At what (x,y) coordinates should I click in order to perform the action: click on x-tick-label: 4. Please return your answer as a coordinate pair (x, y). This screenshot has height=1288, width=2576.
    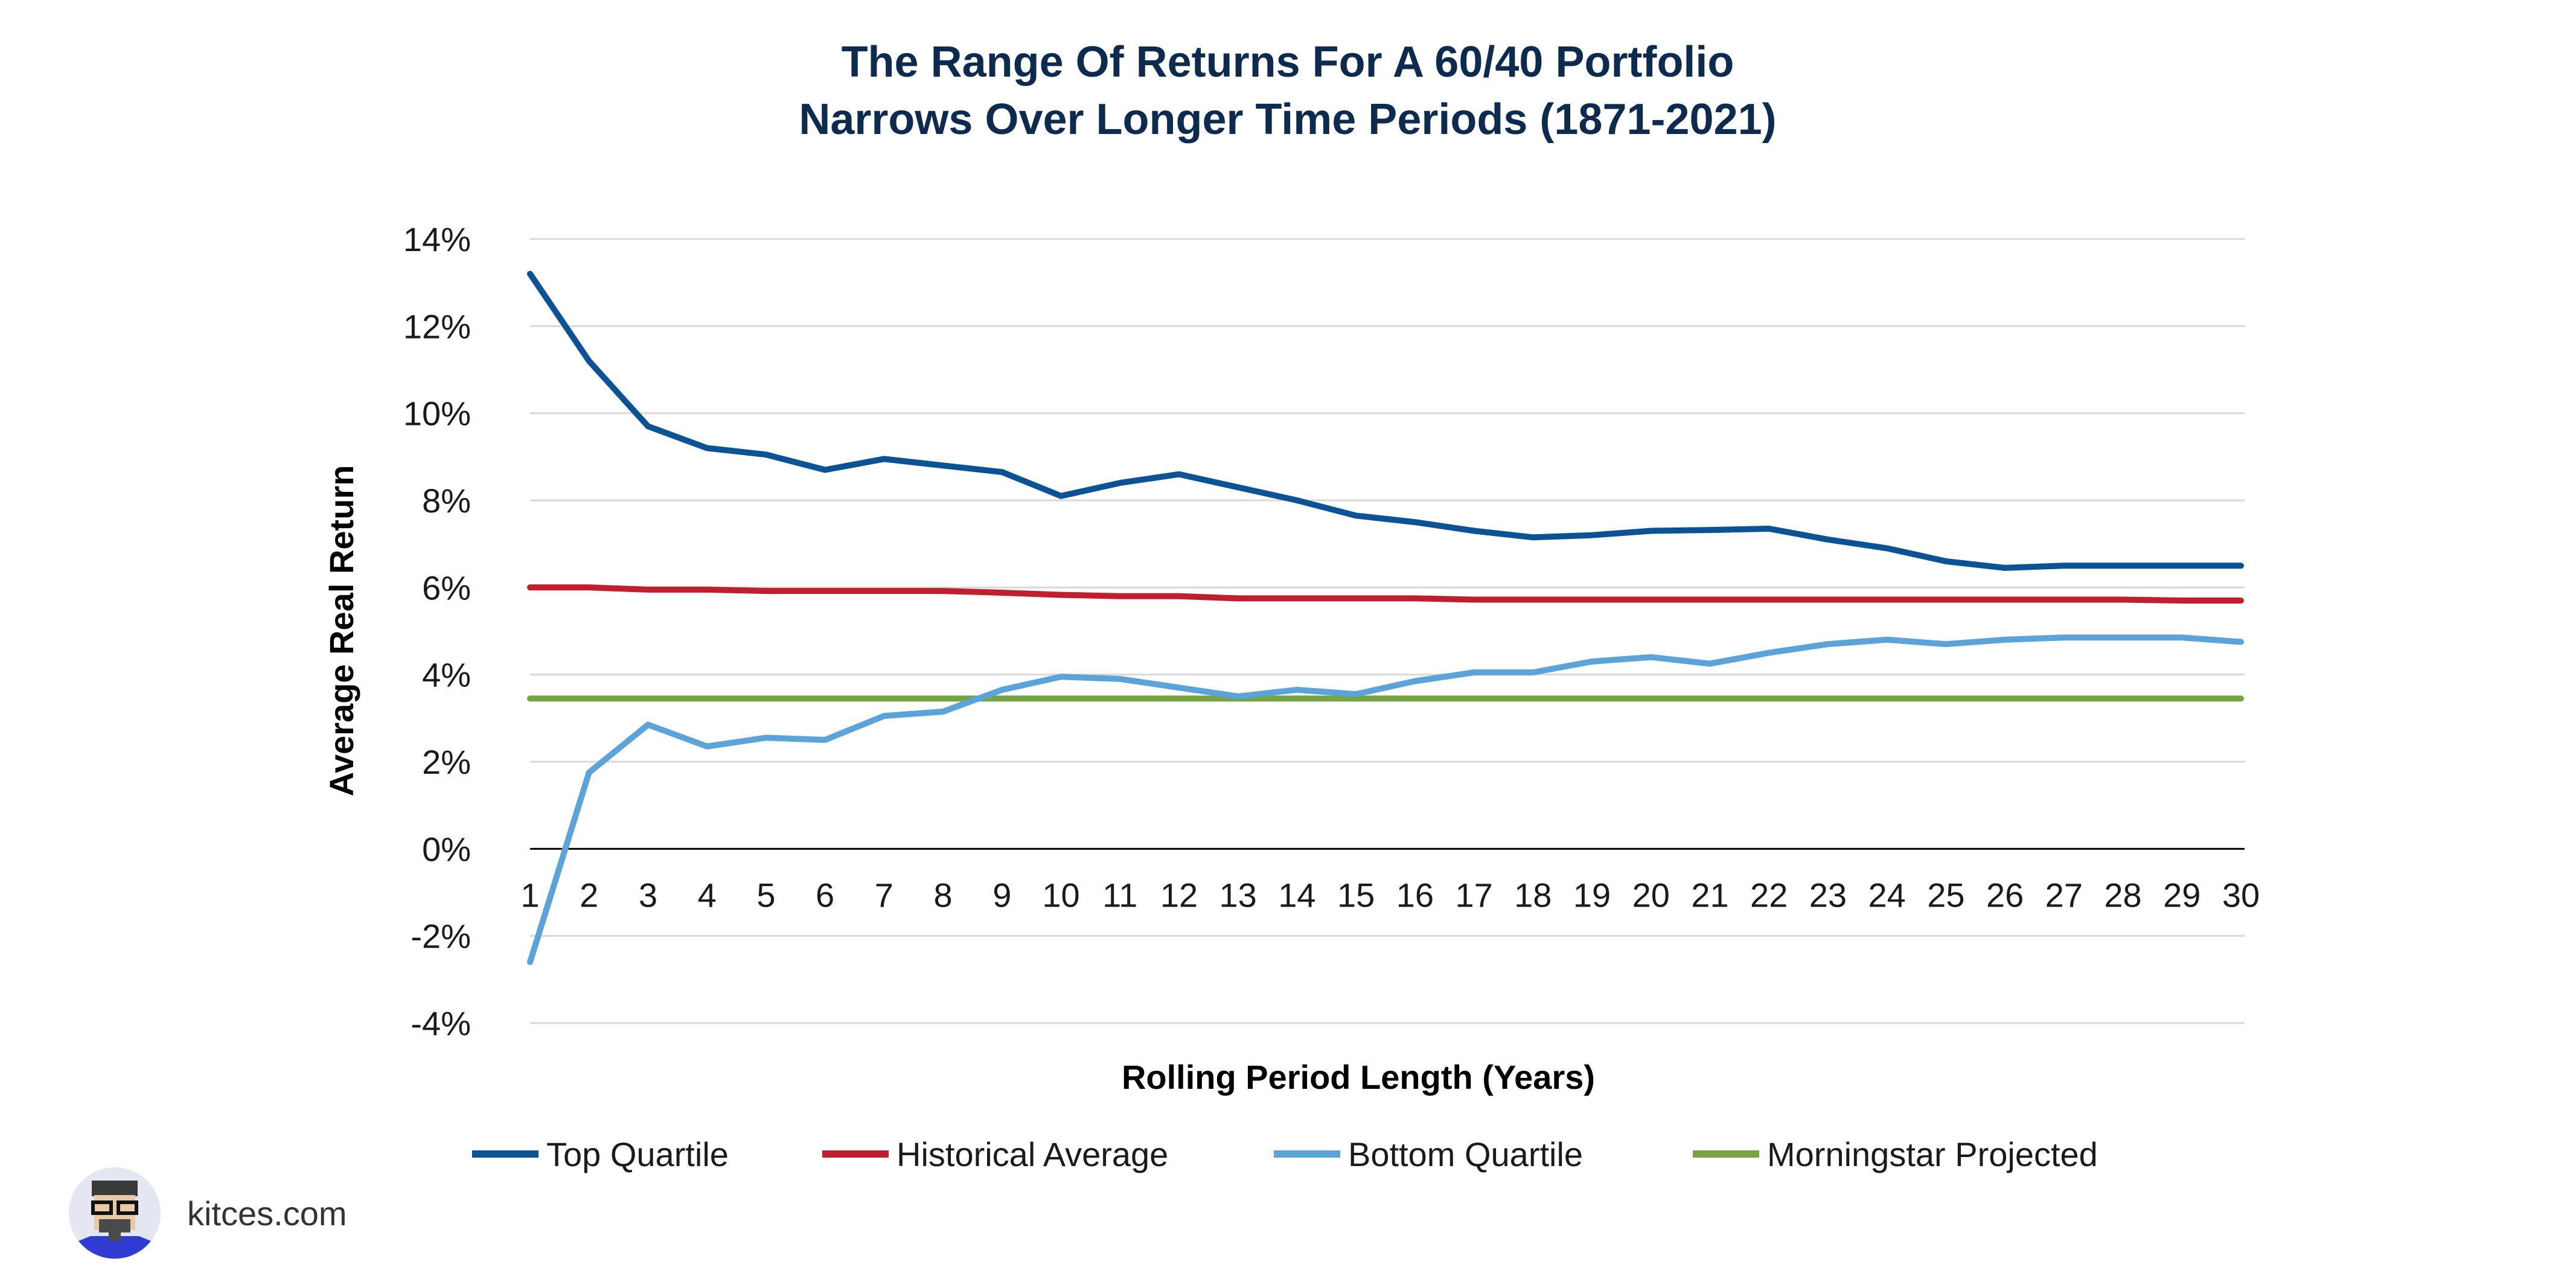
    Looking at the image, I should click on (707, 895).